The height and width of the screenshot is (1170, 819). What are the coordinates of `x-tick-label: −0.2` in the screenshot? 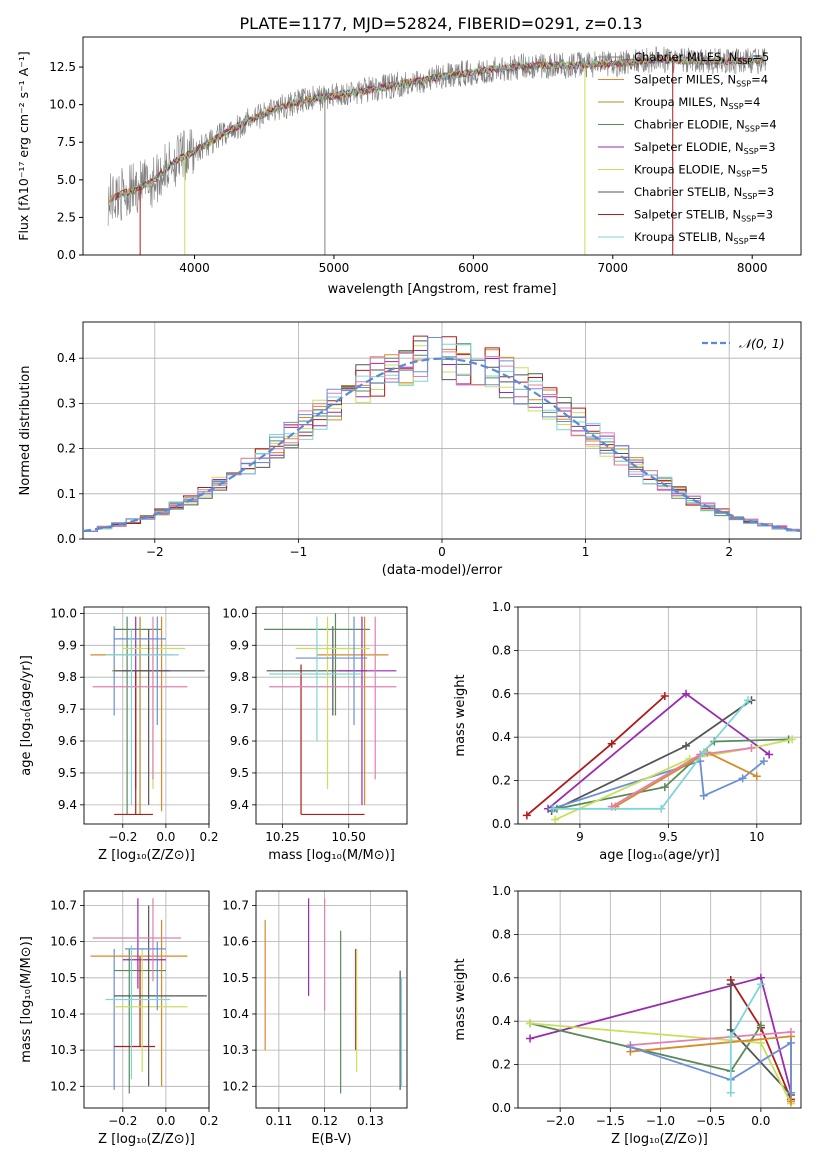 It's located at (122, 1121).